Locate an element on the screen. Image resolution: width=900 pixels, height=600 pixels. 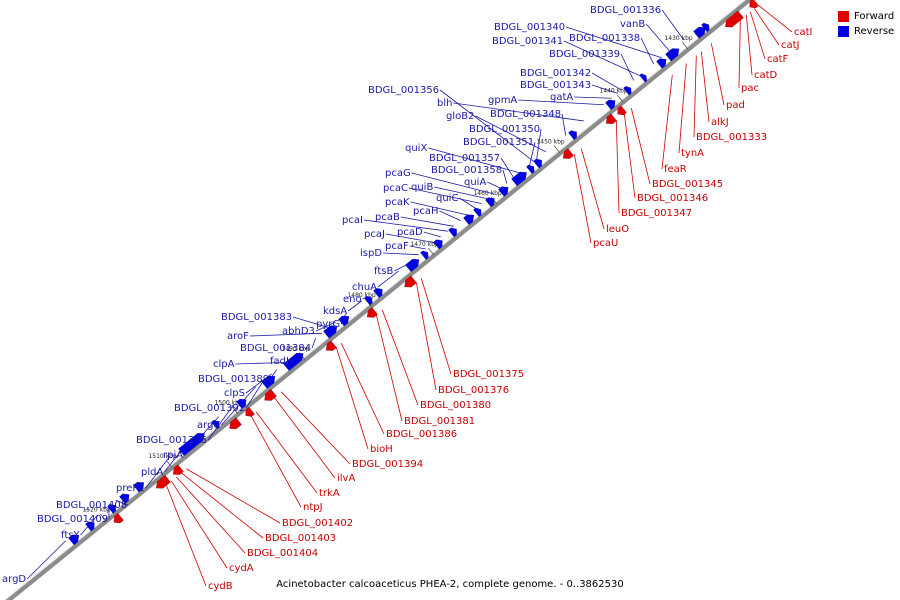
forward-gene-label: BDGL_001375 is located at coordinates (488, 374).